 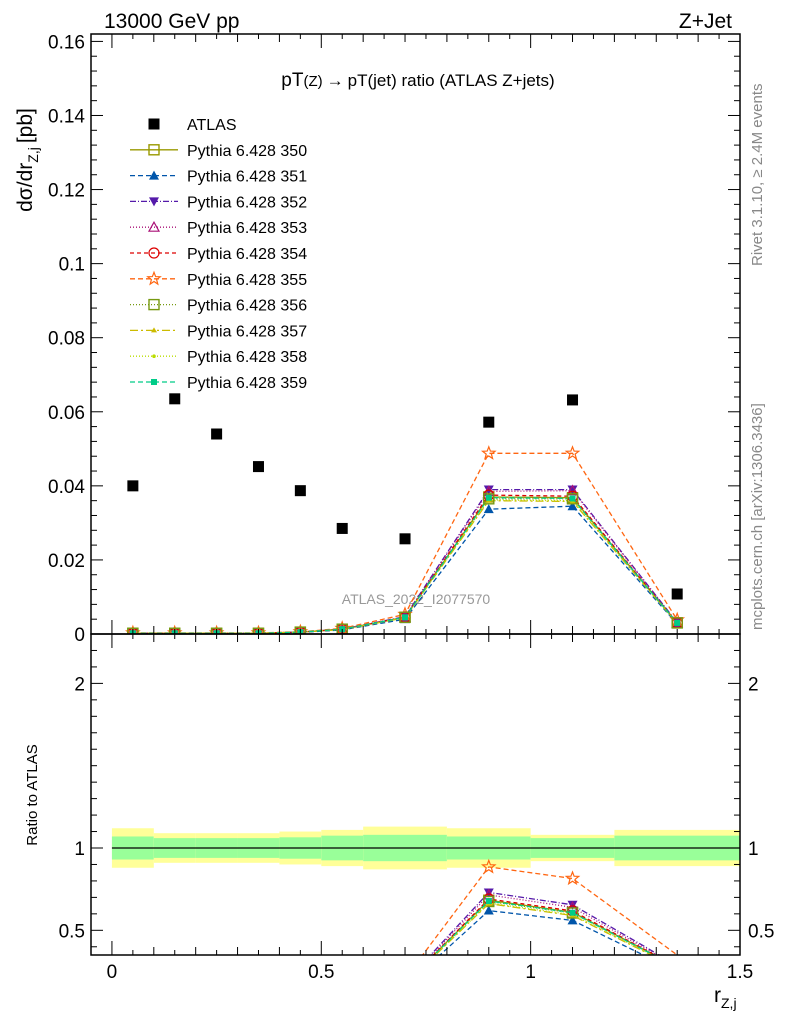 What do you see at coordinates (66, 42) in the screenshot?
I see `y-tick-label: 0.16` at bounding box center [66, 42].